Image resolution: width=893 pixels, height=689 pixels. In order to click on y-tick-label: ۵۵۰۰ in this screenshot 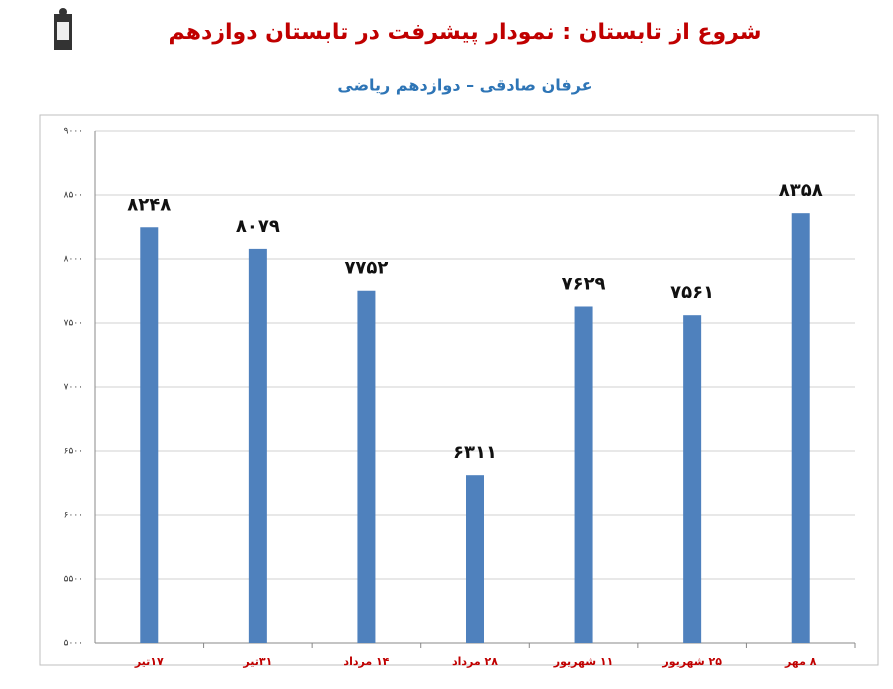, I will do `click(73, 580)`.